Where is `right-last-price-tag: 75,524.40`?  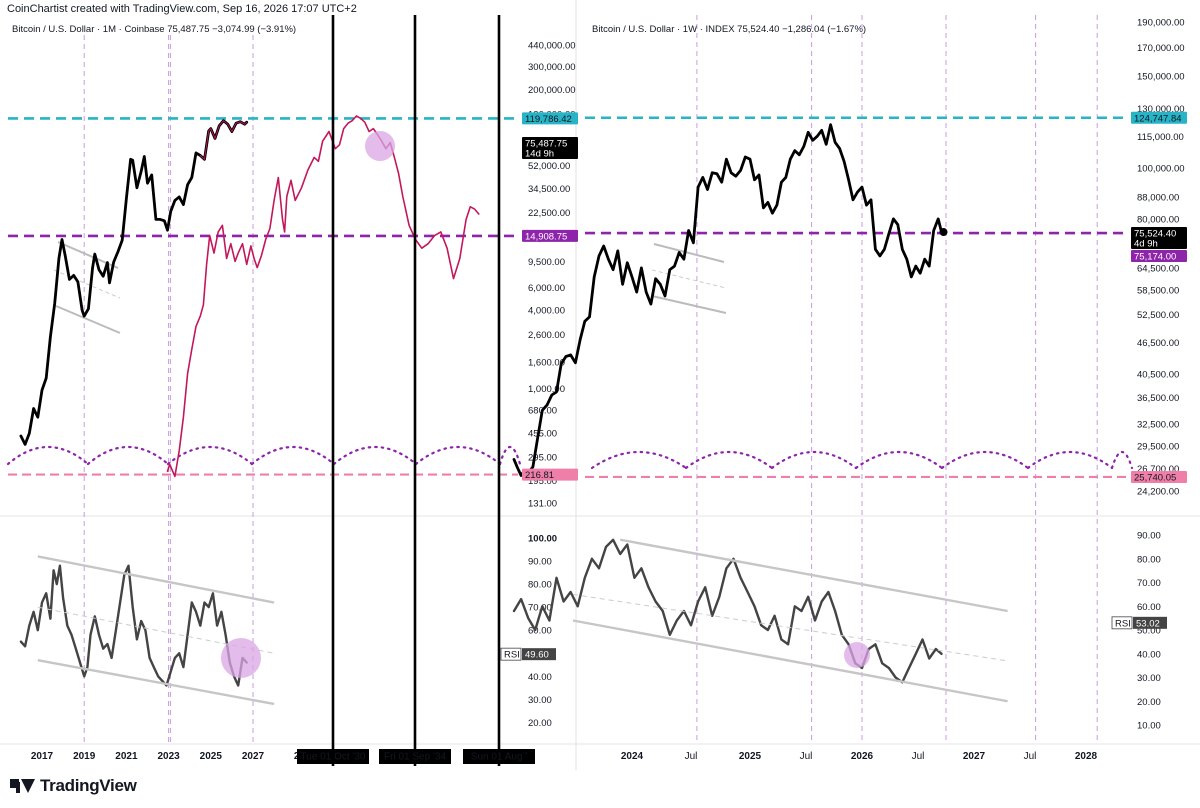
right-last-price-tag: 75,524.40 is located at coordinates (1155, 234).